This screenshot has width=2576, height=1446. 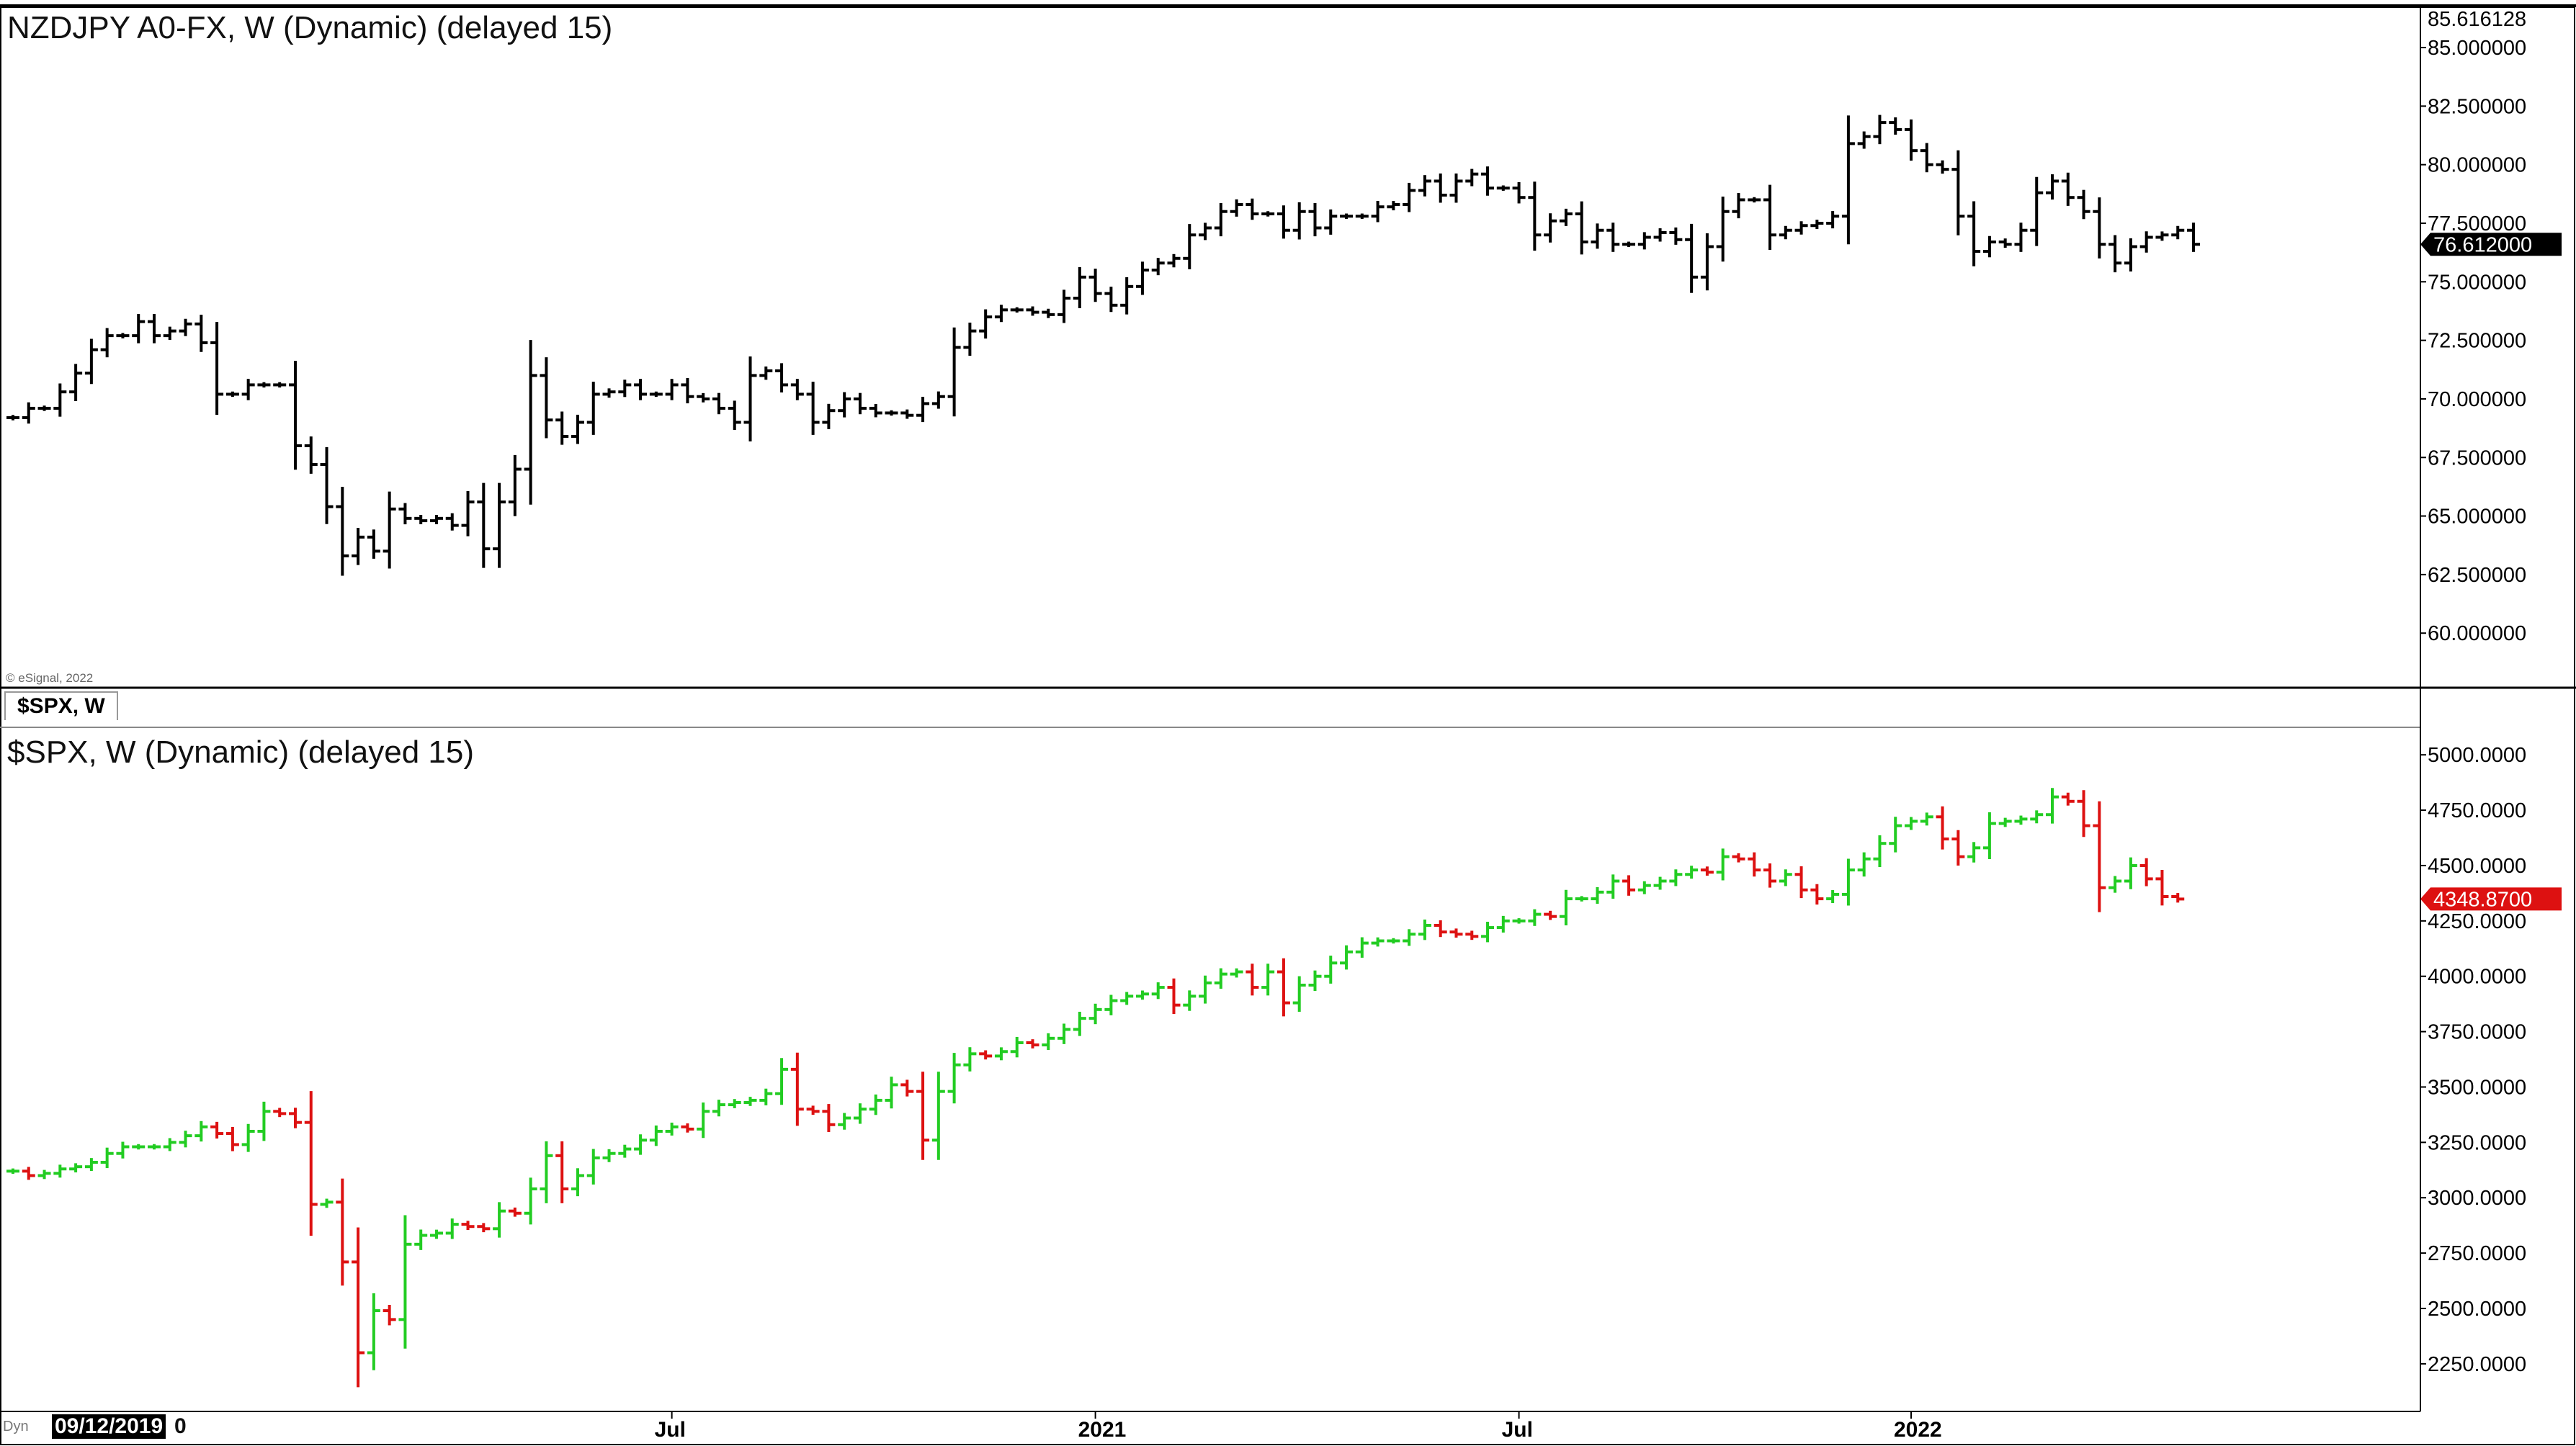 What do you see at coordinates (109, 1426) in the screenshot?
I see `footer-date-box: 09/12/2019` at bounding box center [109, 1426].